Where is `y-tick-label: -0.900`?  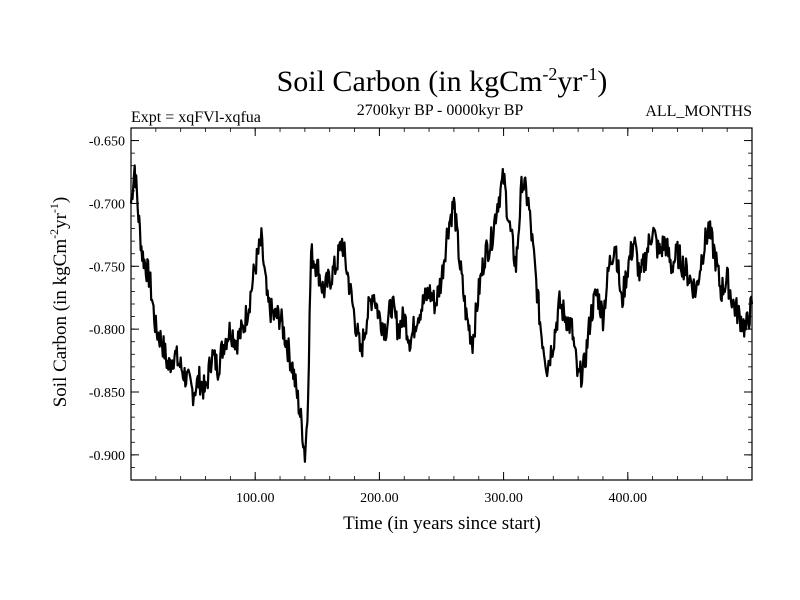
y-tick-label: -0.900 is located at coordinates (107, 456).